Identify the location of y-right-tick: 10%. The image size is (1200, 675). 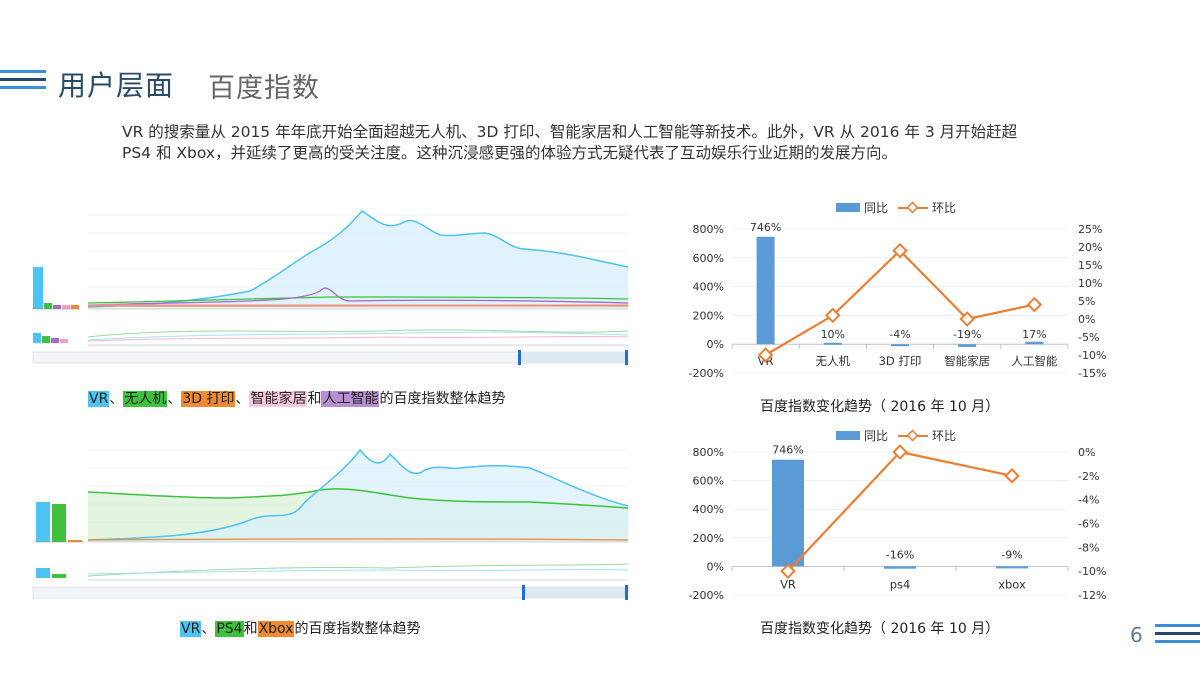
(1090, 283).